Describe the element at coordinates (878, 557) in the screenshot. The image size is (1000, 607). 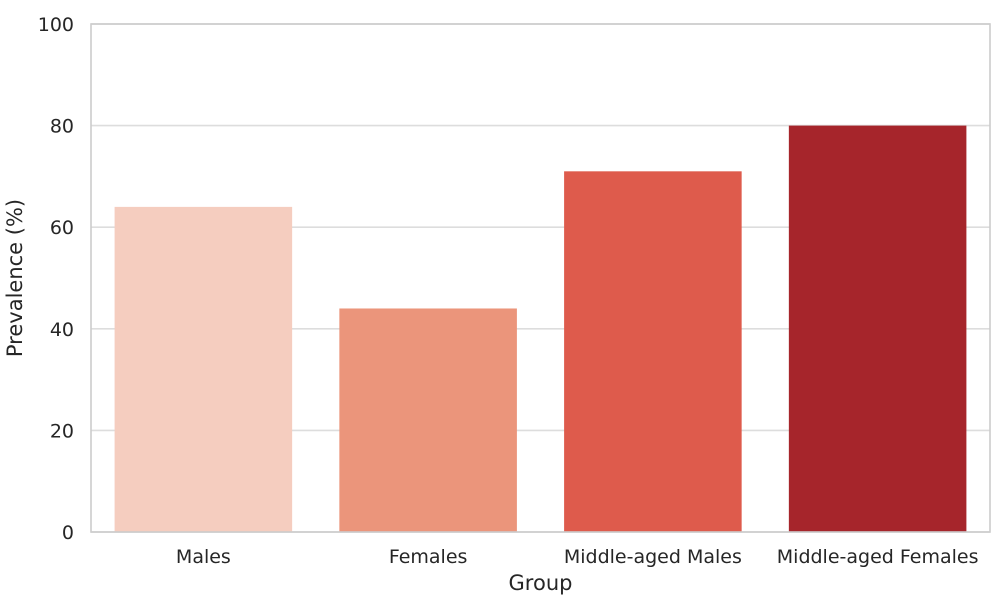
I see `x-tick-label: Middle-aged Females` at that location.